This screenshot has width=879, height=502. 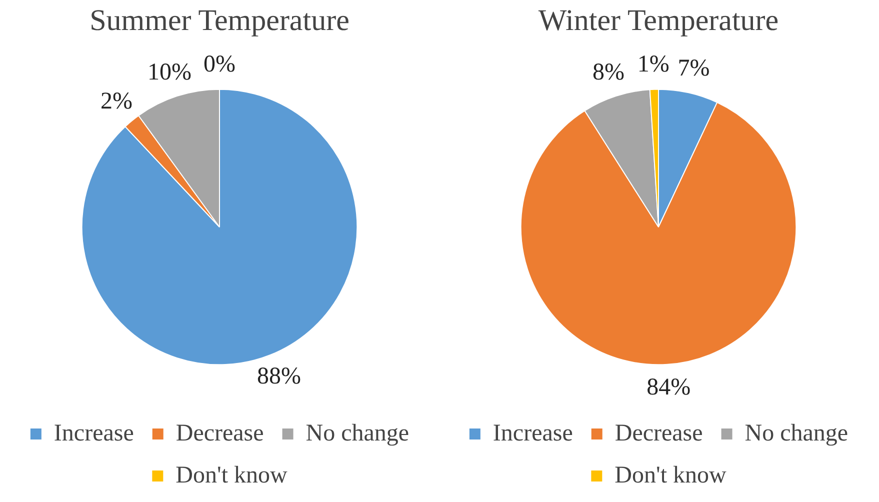 I want to click on chart-title: Winter Temperature, so click(x=658, y=20).